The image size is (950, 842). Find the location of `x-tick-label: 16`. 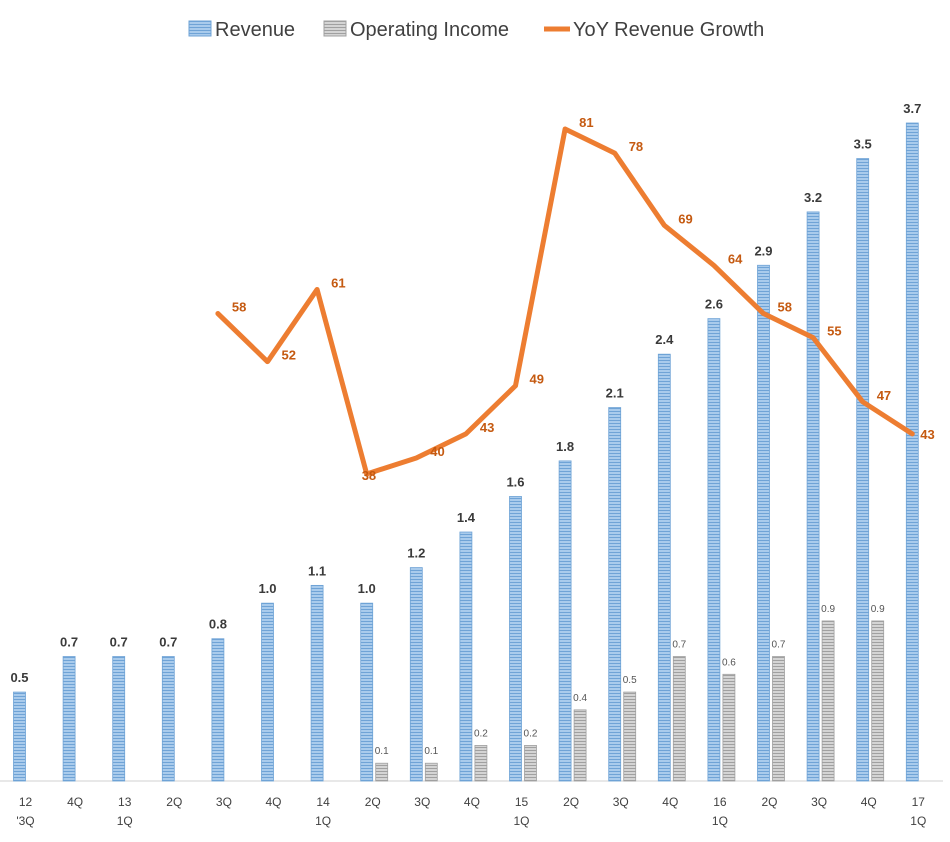

x-tick-label: 16 is located at coordinates (720, 802).